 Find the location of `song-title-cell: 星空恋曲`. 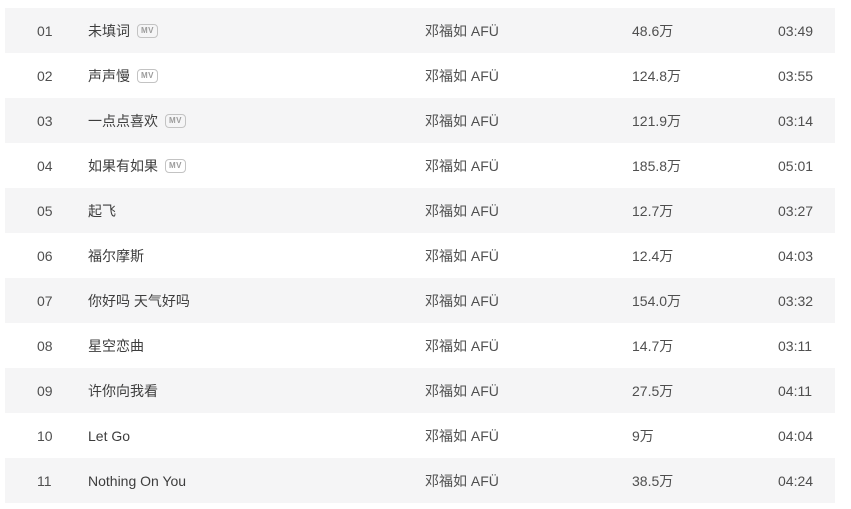

song-title-cell: 星空恋曲 is located at coordinates (256, 346).